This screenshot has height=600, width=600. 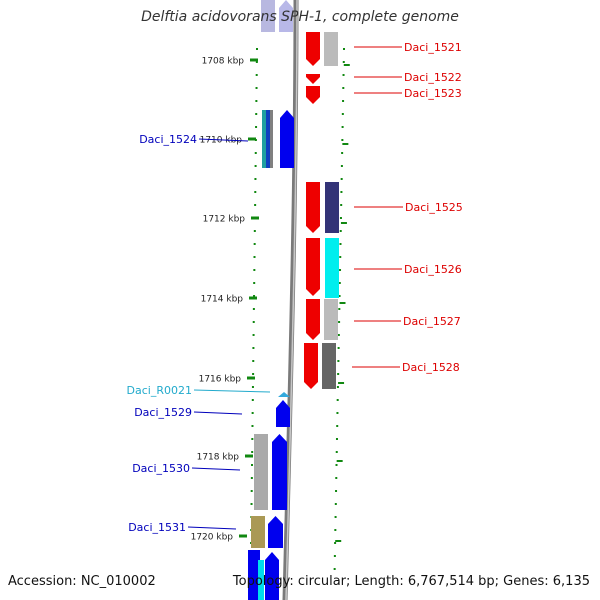 I want to click on gene-label: Daci_1529, so click(x=163, y=412).